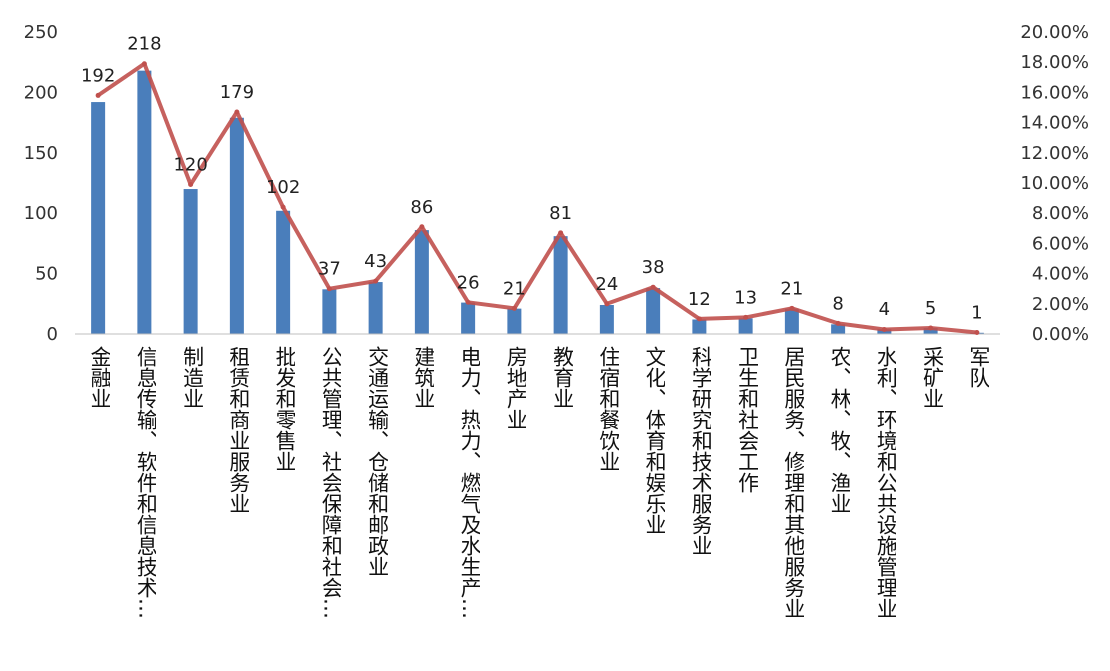 The height and width of the screenshot is (671, 1110). I want to click on category-label: 批发和零售业, so click(284, 409).